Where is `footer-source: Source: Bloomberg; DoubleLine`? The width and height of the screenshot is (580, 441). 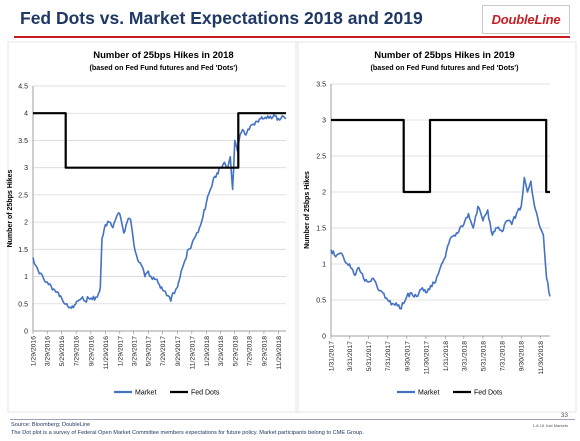
footer-source: Source: Bloomberg; DoubleLine is located at coordinates (51, 425).